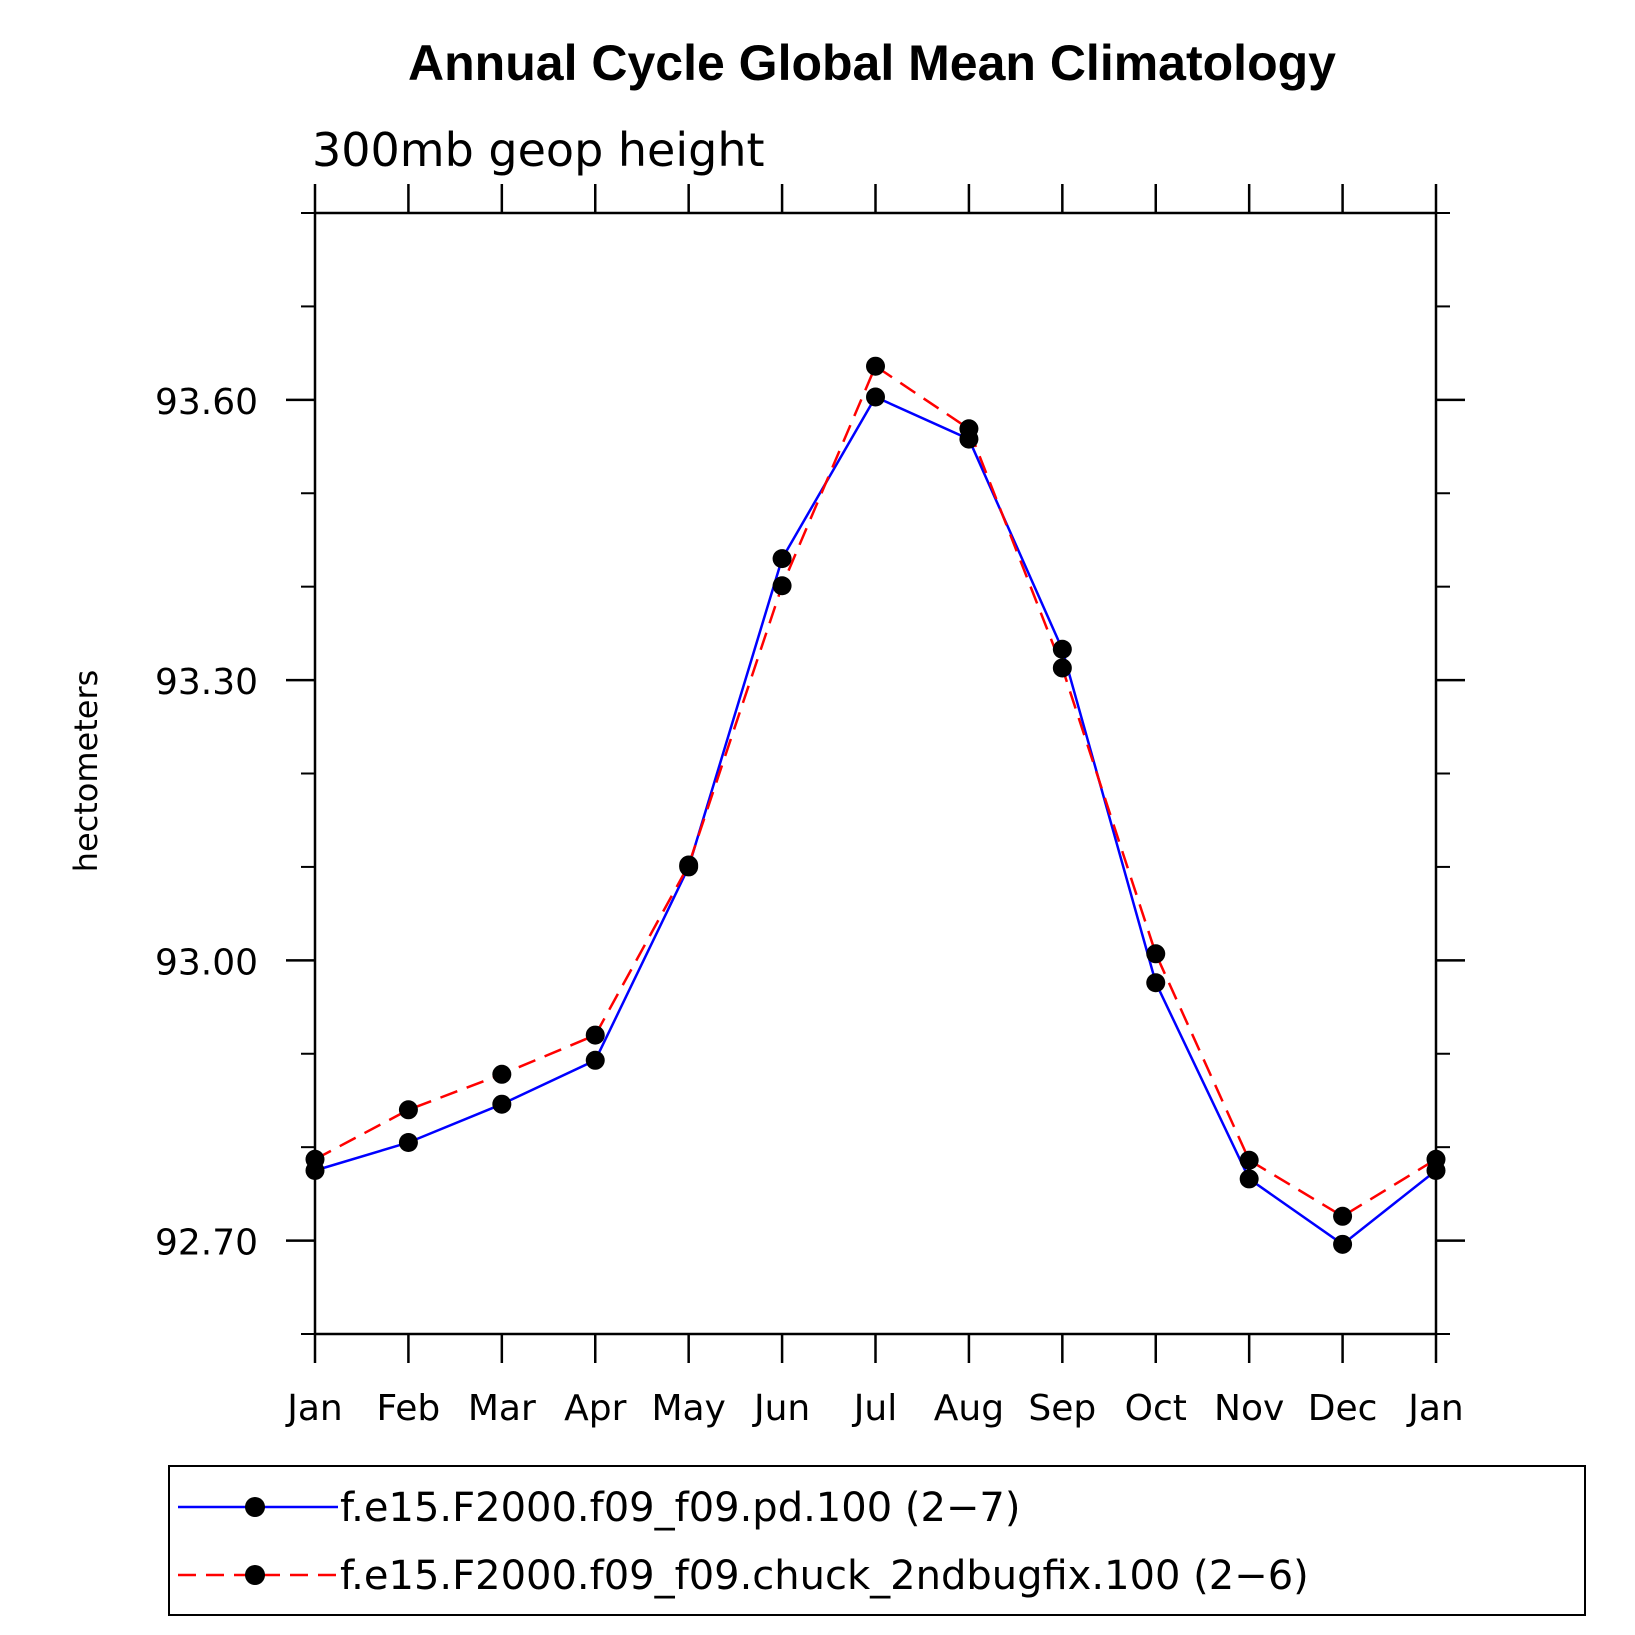  I want to click on x-tick-label: Feb, so click(409, 1408).